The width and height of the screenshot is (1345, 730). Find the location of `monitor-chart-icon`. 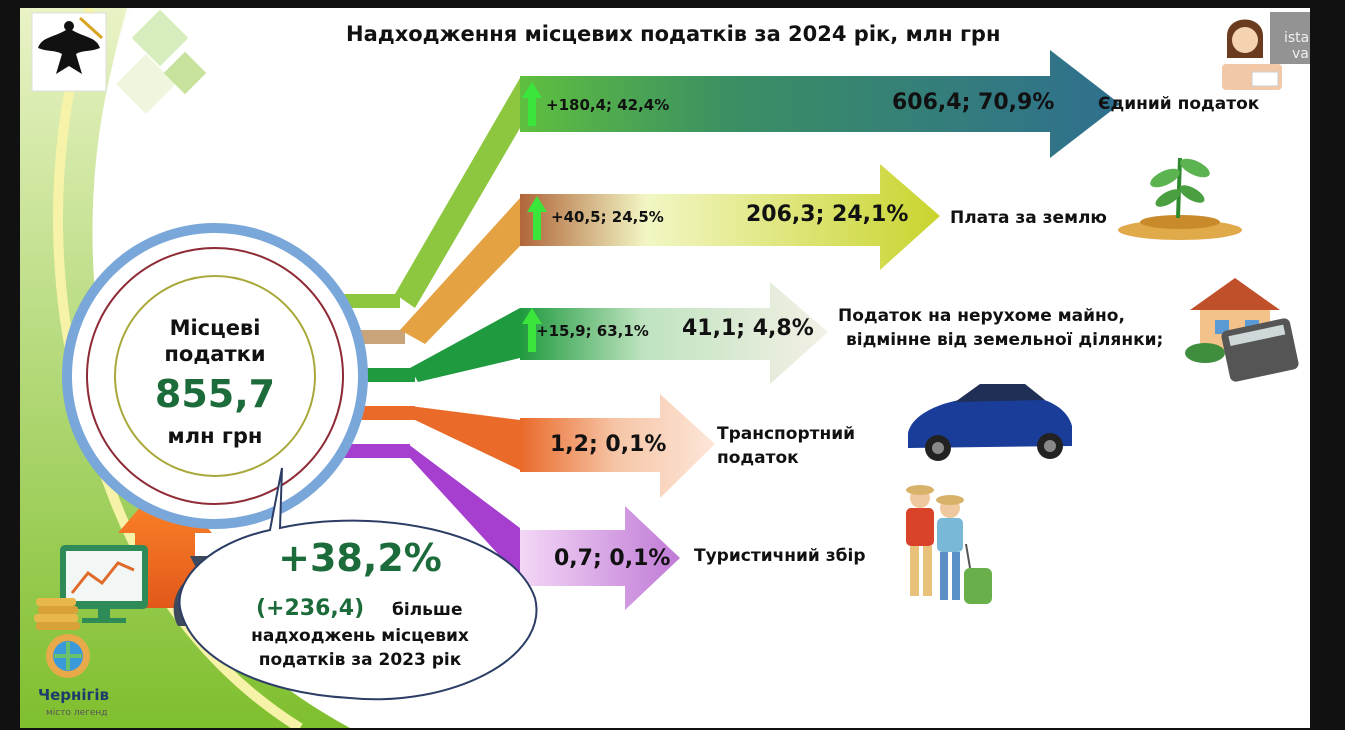

monitor-chart-icon is located at coordinates (104, 584).